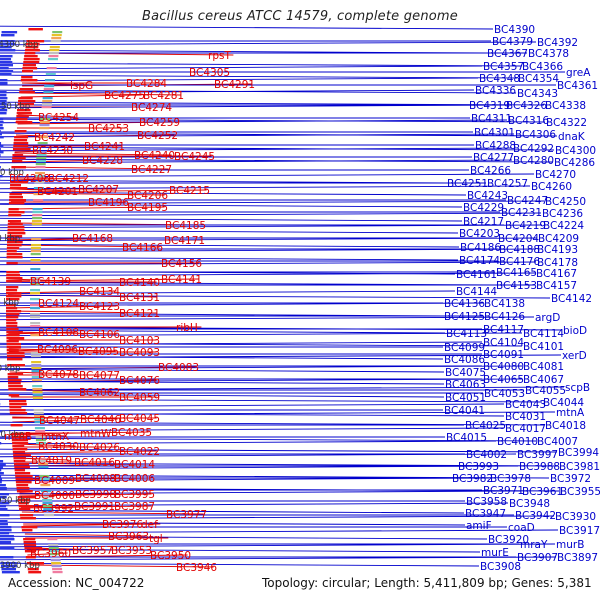  I want to click on gene-label-left: BC4227, so click(151, 170).